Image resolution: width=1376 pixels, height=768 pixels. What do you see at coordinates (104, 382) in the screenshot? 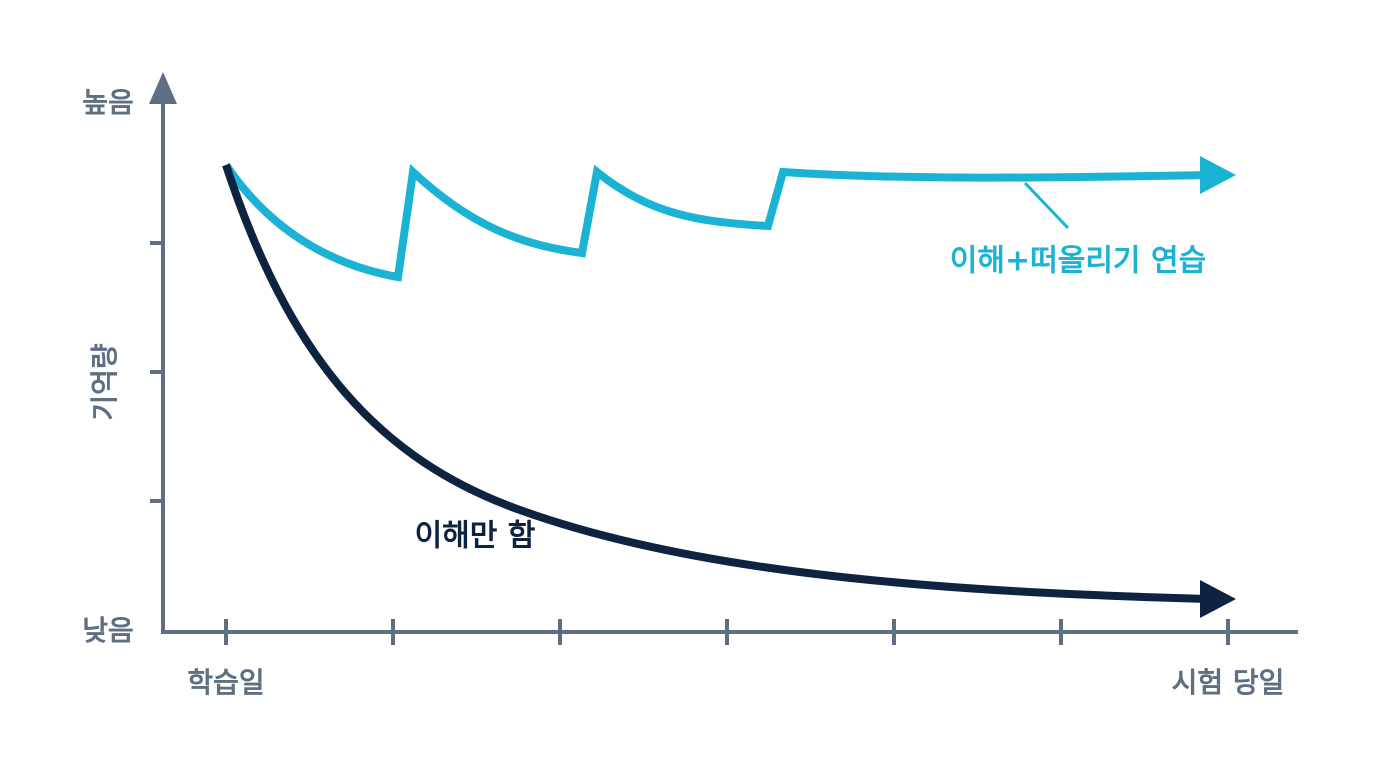
I see `y-axis-label: 기억량` at bounding box center [104, 382].